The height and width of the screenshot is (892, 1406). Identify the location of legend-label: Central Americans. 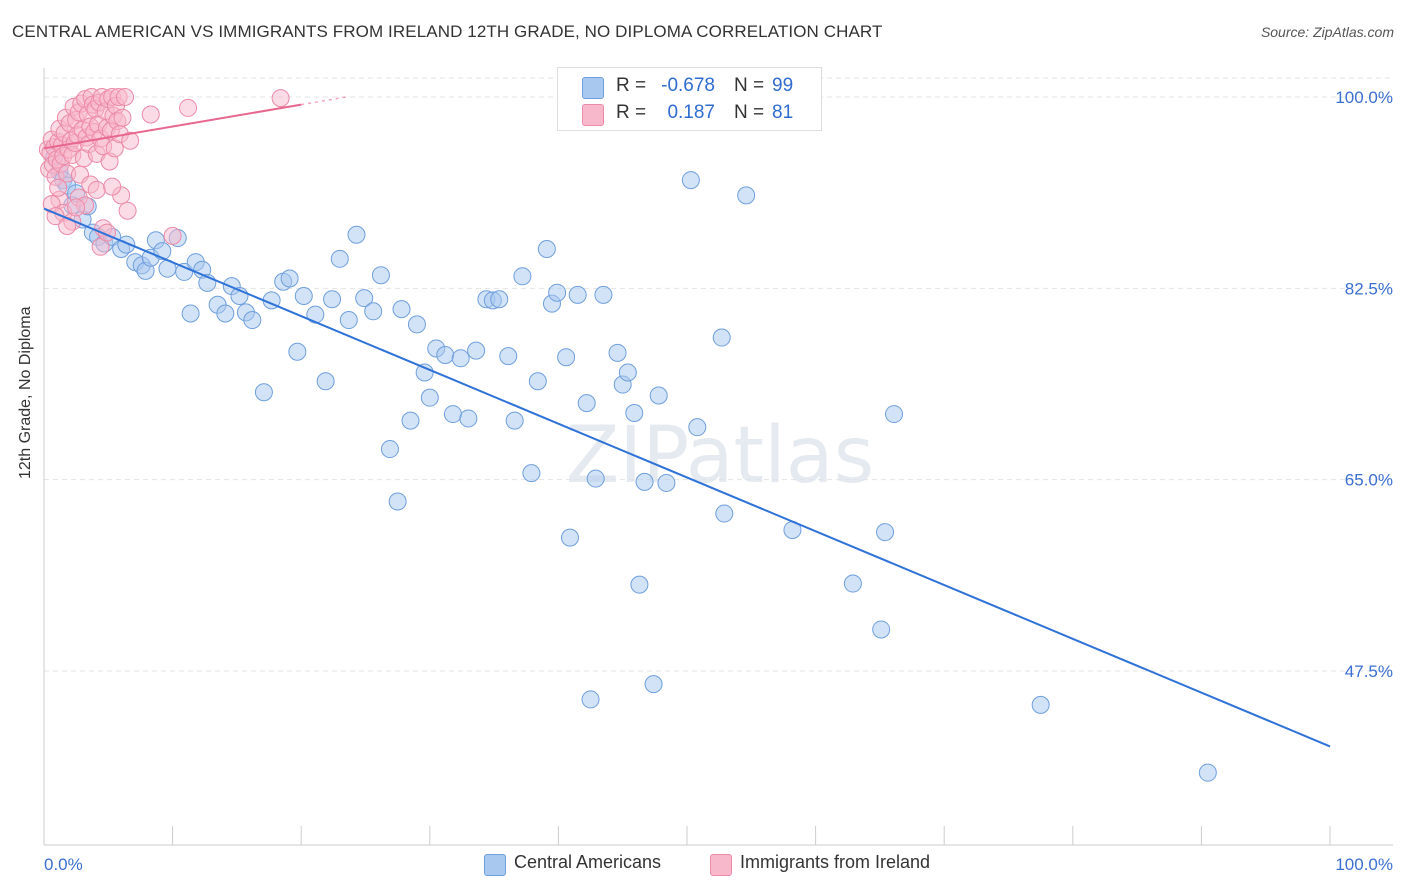
(588, 862).